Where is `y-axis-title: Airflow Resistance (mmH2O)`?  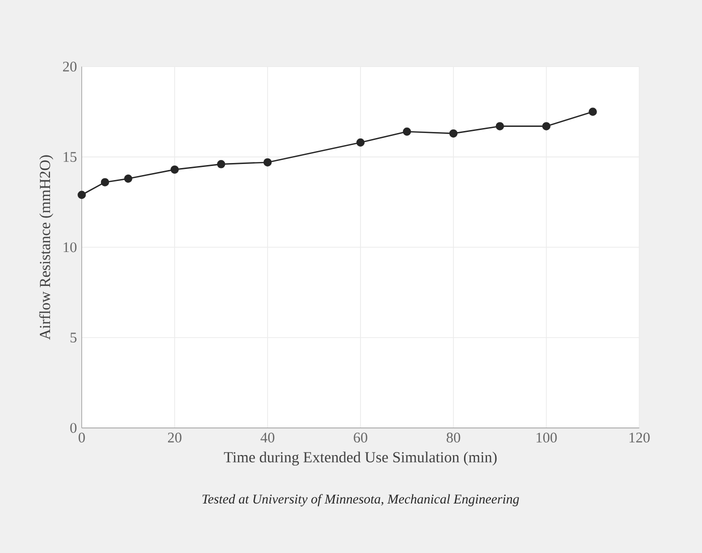 y-axis-title: Airflow Resistance (mmH2O) is located at coordinates (46, 247).